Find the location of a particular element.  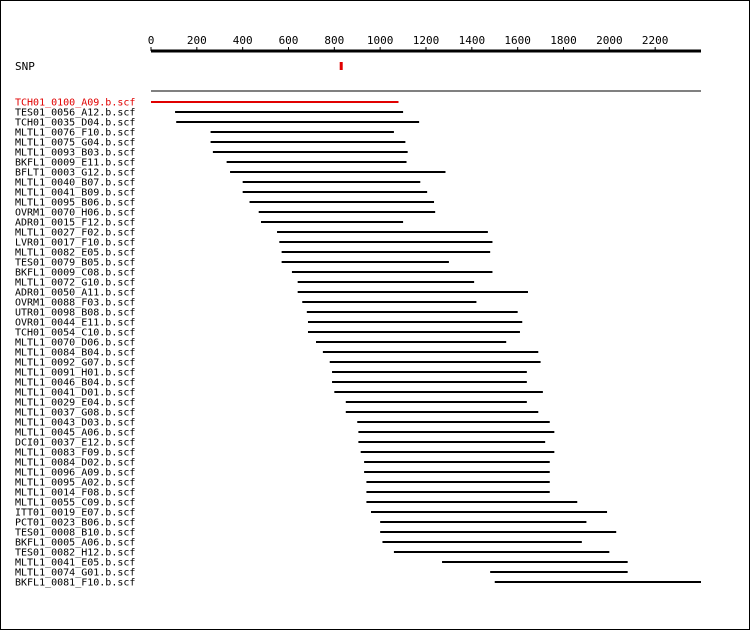

read-row: MLTL1_0040_B07.b.scf is located at coordinates (218, 183).